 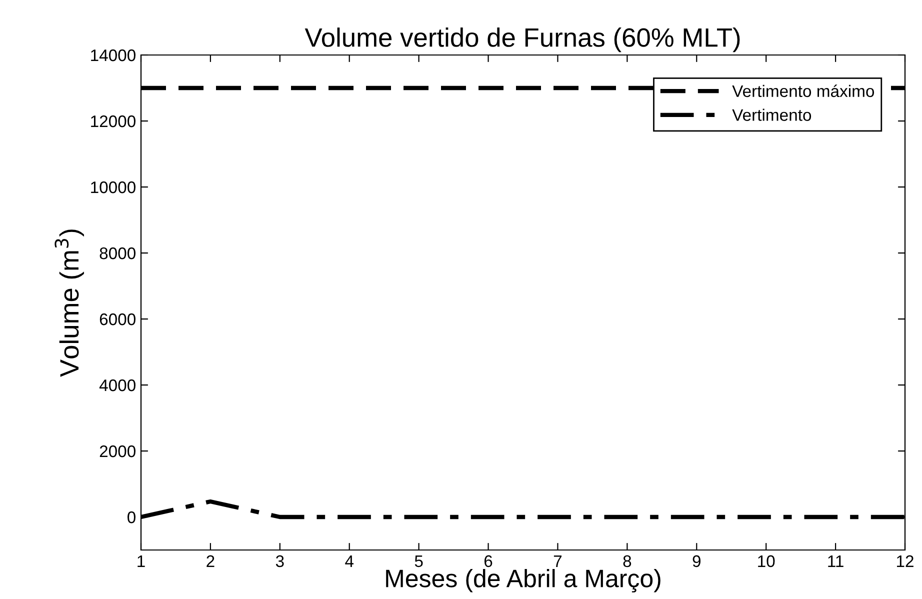 I want to click on x-tick-label: 9, so click(x=696, y=561).